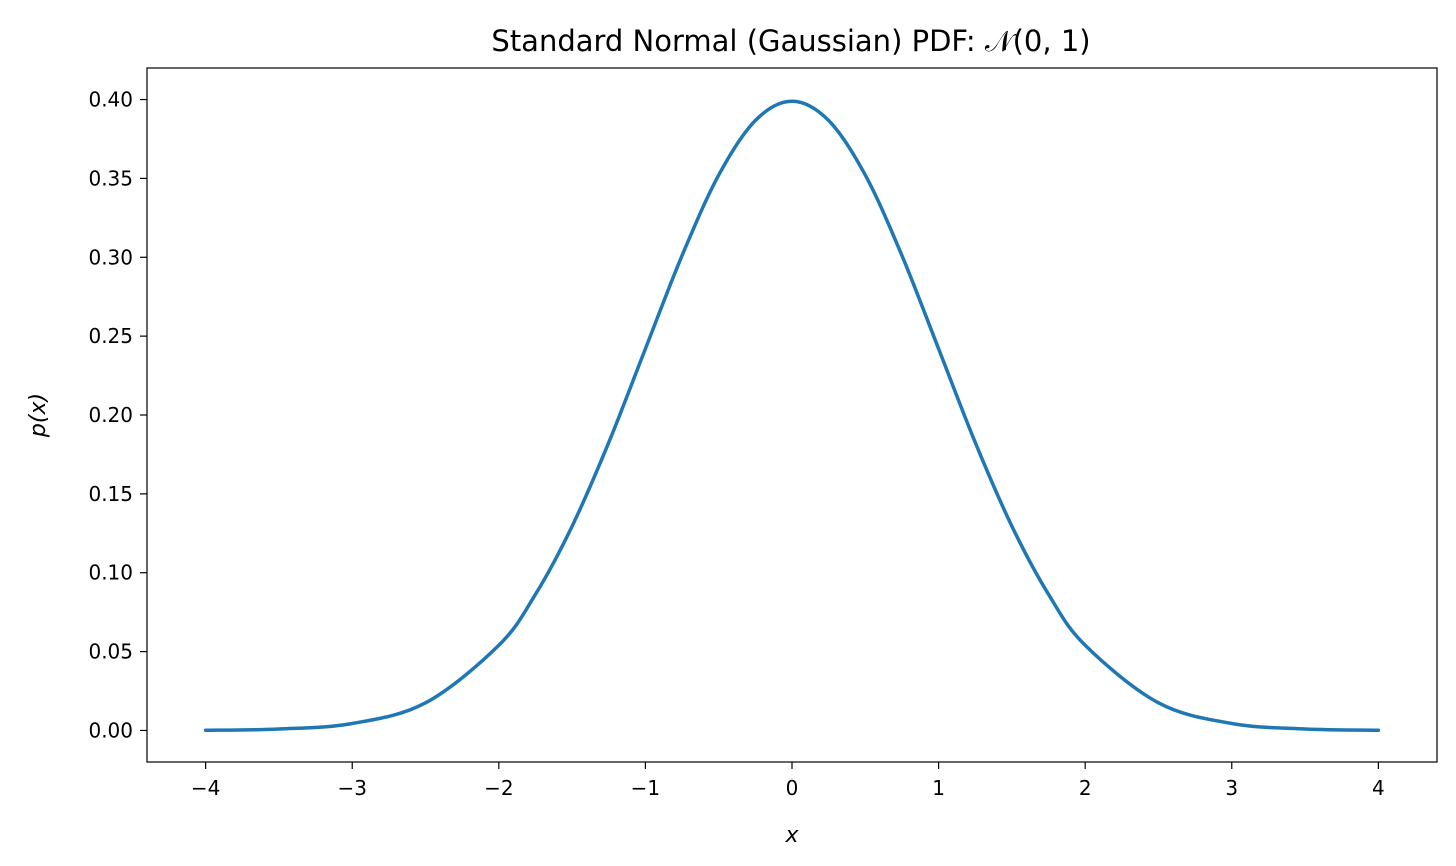 The height and width of the screenshot is (866, 1456). Describe the element at coordinates (110, 100) in the screenshot. I see `y-tick-label: 0.40` at that location.